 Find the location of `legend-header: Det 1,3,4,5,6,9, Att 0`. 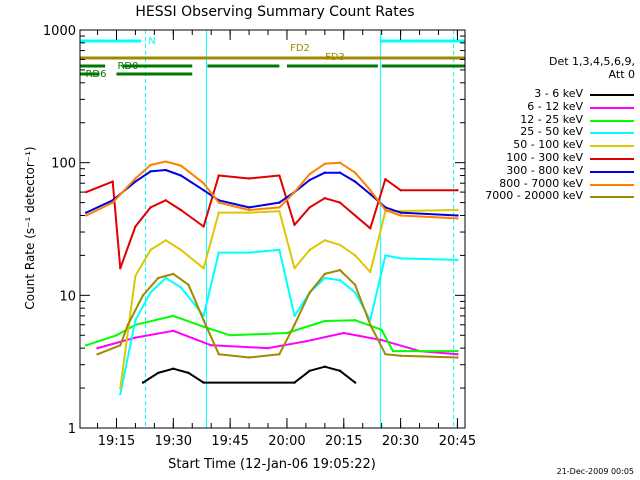

legend-header: Det 1,3,4,5,6,9, Att 0 is located at coordinates (557, 68).